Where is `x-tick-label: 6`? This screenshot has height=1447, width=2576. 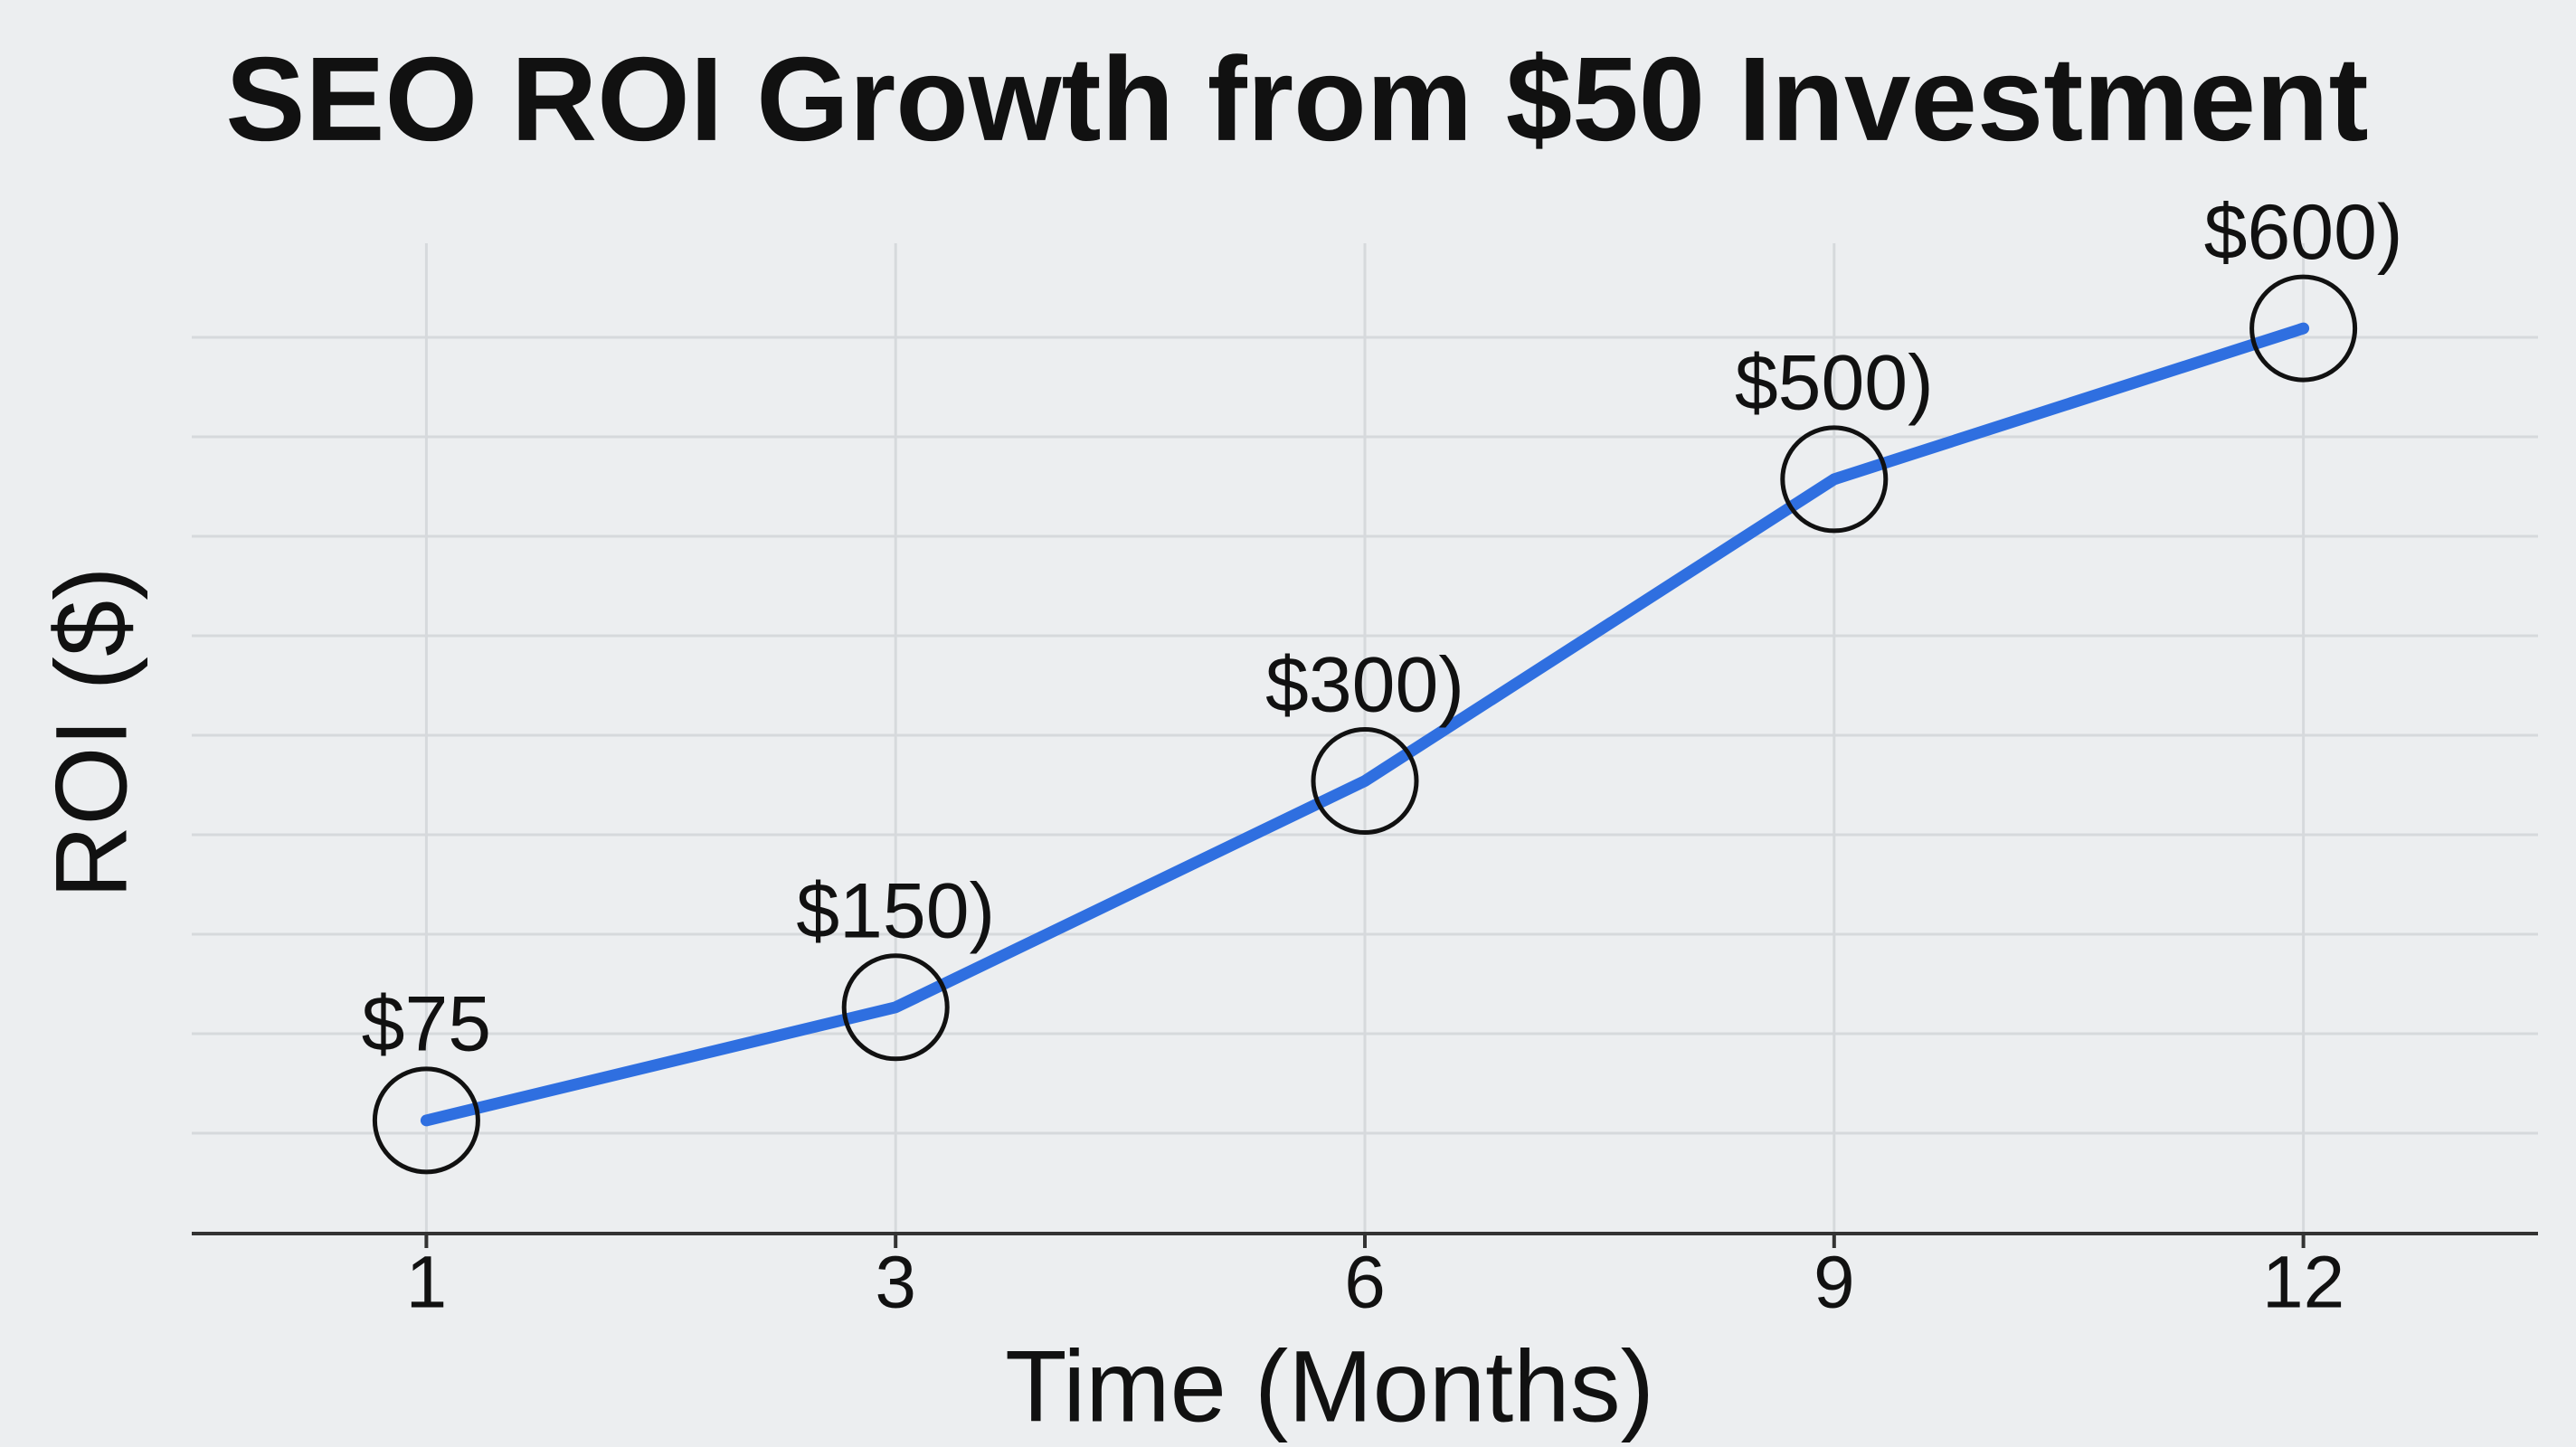
x-tick-label: 6 is located at coordinates (1365, 1283).